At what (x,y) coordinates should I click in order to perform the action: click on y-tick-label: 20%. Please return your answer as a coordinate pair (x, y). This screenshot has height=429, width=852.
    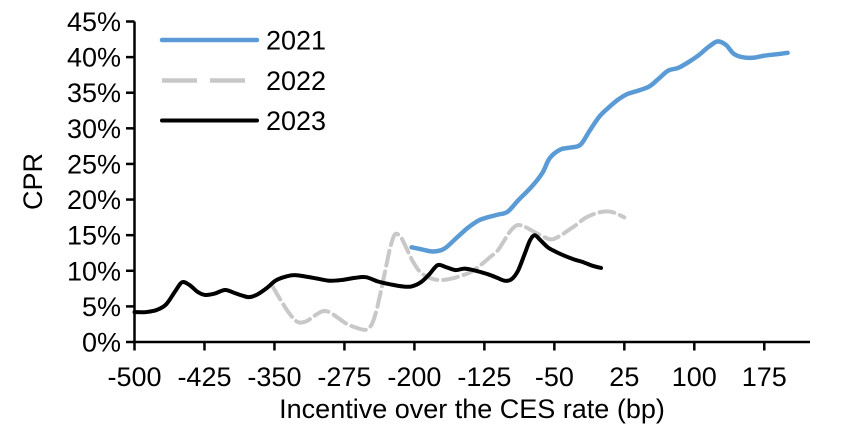
    Looking at the image, I should click on (94, 200).